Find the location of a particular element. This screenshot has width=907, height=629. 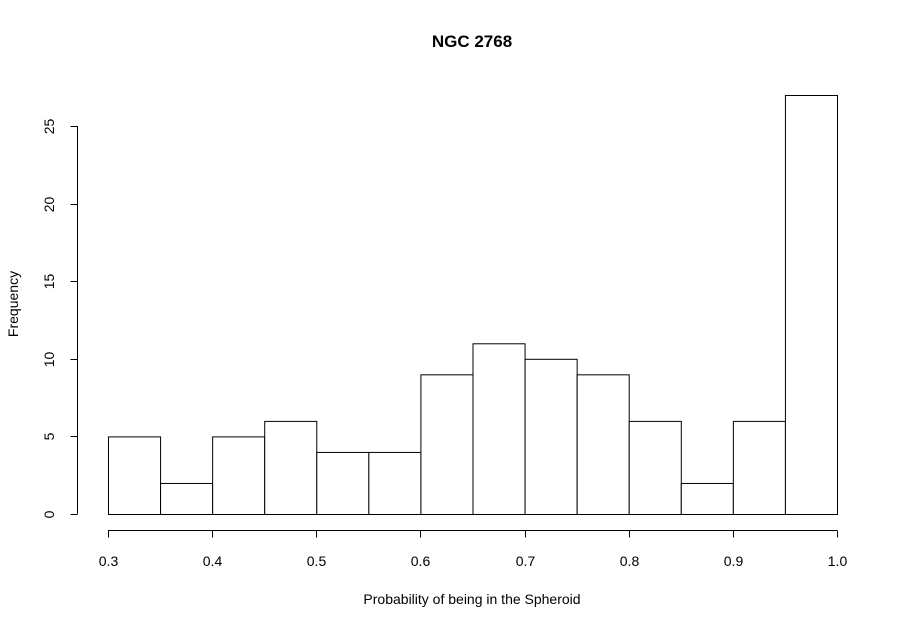

x-tick-label-6: 0.9 is located at coordinates (734, 561).